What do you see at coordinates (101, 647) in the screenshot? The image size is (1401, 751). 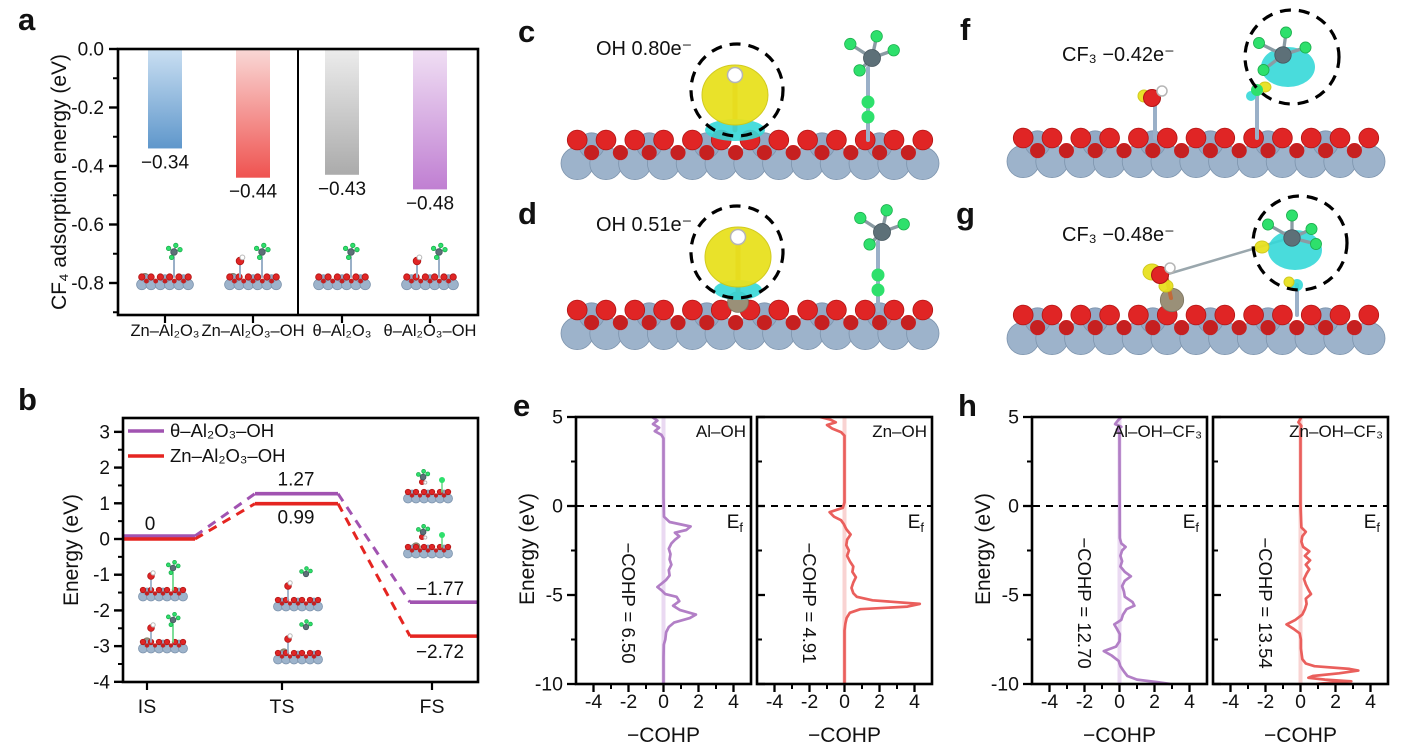 I see `y-tick-label: -3` at bounding box center [101, 647].